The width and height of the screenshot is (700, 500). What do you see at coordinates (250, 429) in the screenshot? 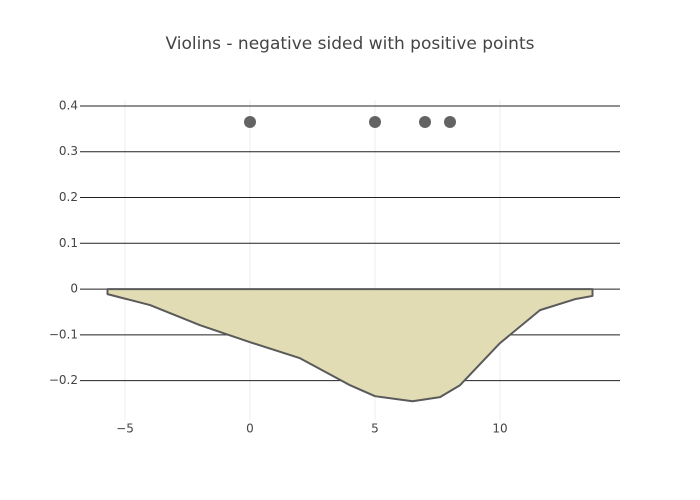
I see `x-tick-label: 0` at bounding box center [250, 429].